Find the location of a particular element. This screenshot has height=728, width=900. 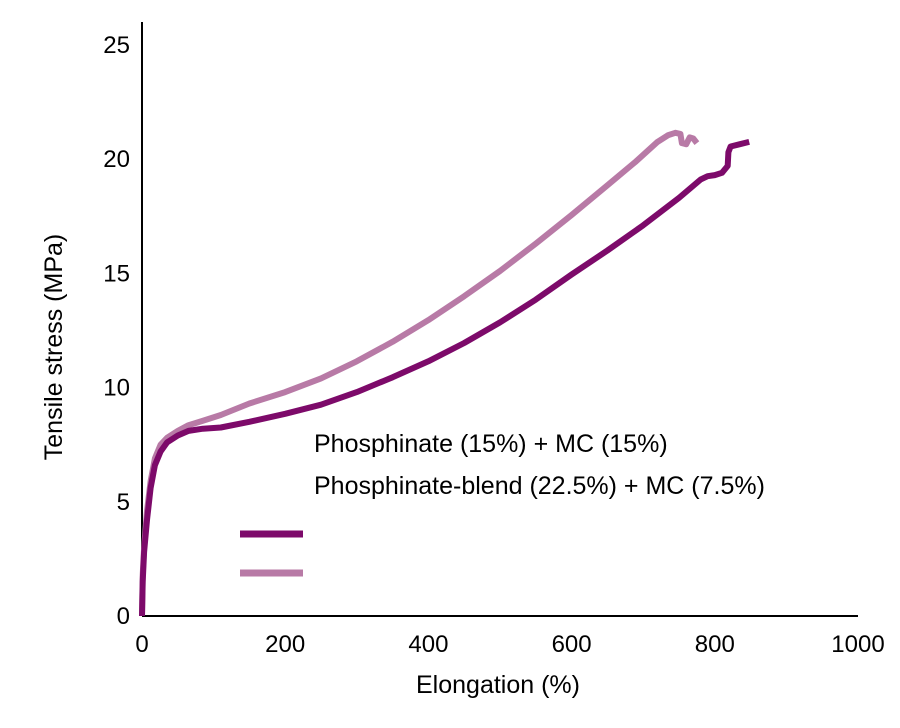

y-tick-label: 10 is located at coordinates (116, 388).